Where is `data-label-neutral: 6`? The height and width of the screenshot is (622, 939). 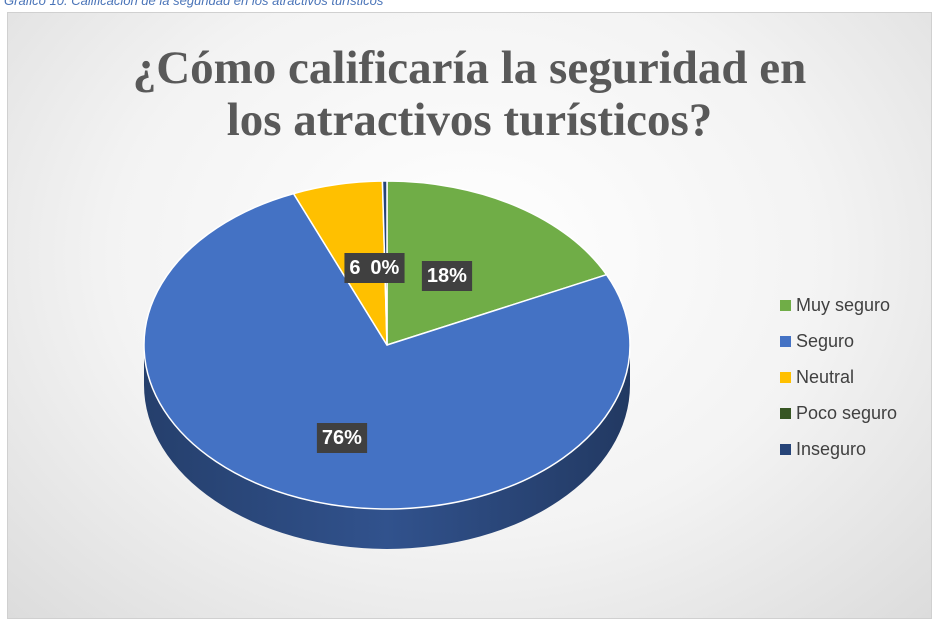
data-label-neutral: 6 is located at coordinates (355, 268).